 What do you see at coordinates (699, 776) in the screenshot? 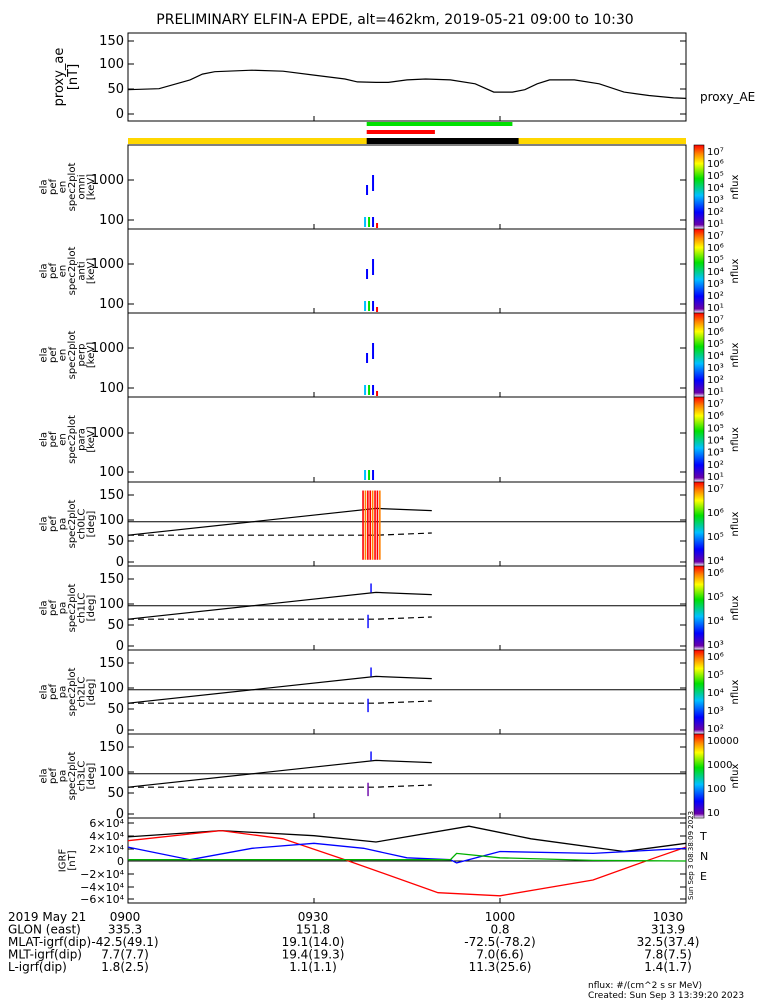
I see `colorbar-ch3LC` at bounding box center [699, 776].